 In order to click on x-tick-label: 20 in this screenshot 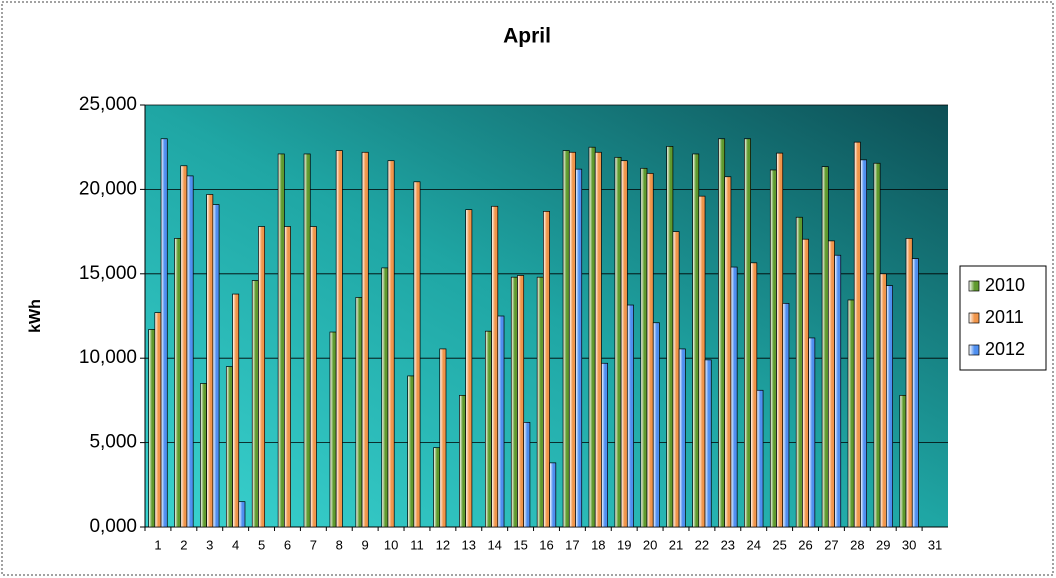, I will do `click(650, 544)`.